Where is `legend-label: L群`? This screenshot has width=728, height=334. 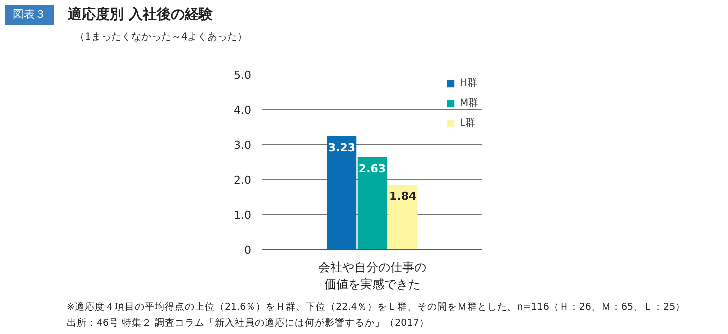
legend-label: L群 is located at coordinates (468, 123).